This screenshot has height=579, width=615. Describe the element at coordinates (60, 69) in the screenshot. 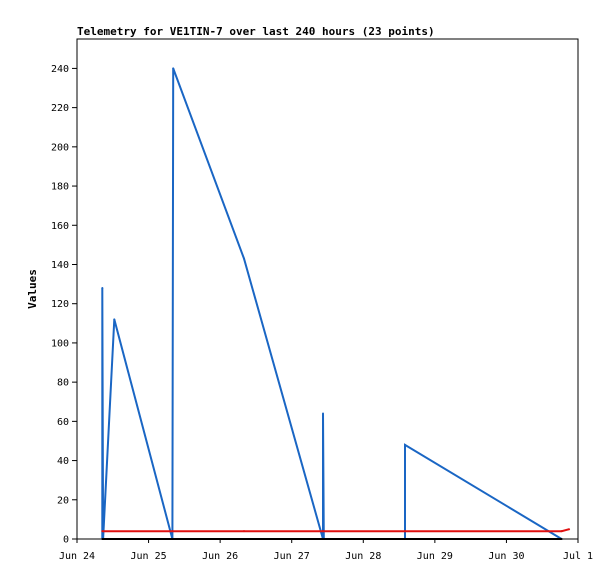

I see `y-tick-label: 240` at that location.